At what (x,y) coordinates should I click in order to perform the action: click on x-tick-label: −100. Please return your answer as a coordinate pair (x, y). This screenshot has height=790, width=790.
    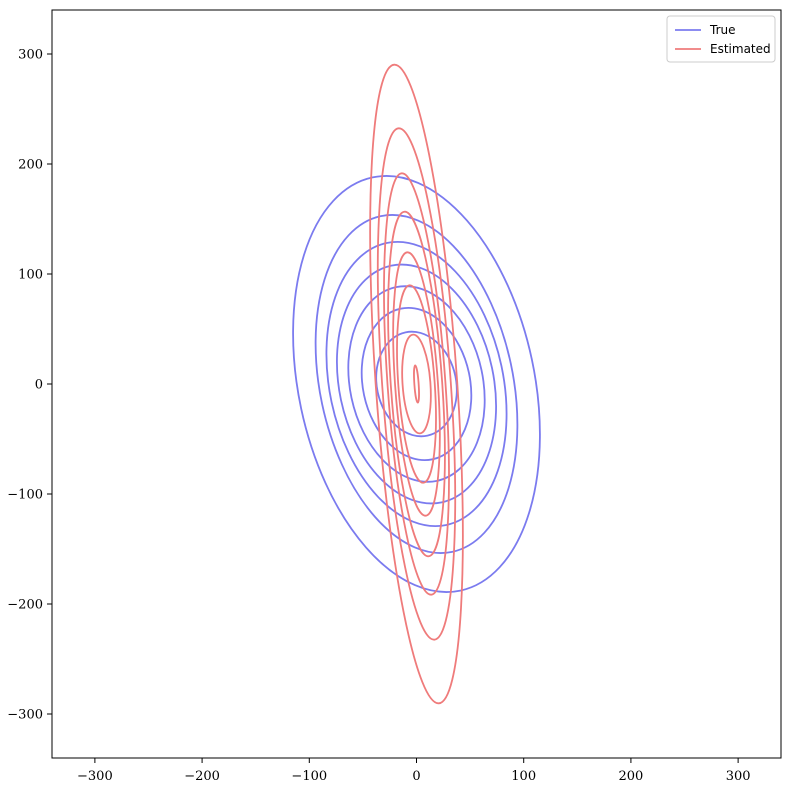
    Looking at the image, I should click on (309, 776).